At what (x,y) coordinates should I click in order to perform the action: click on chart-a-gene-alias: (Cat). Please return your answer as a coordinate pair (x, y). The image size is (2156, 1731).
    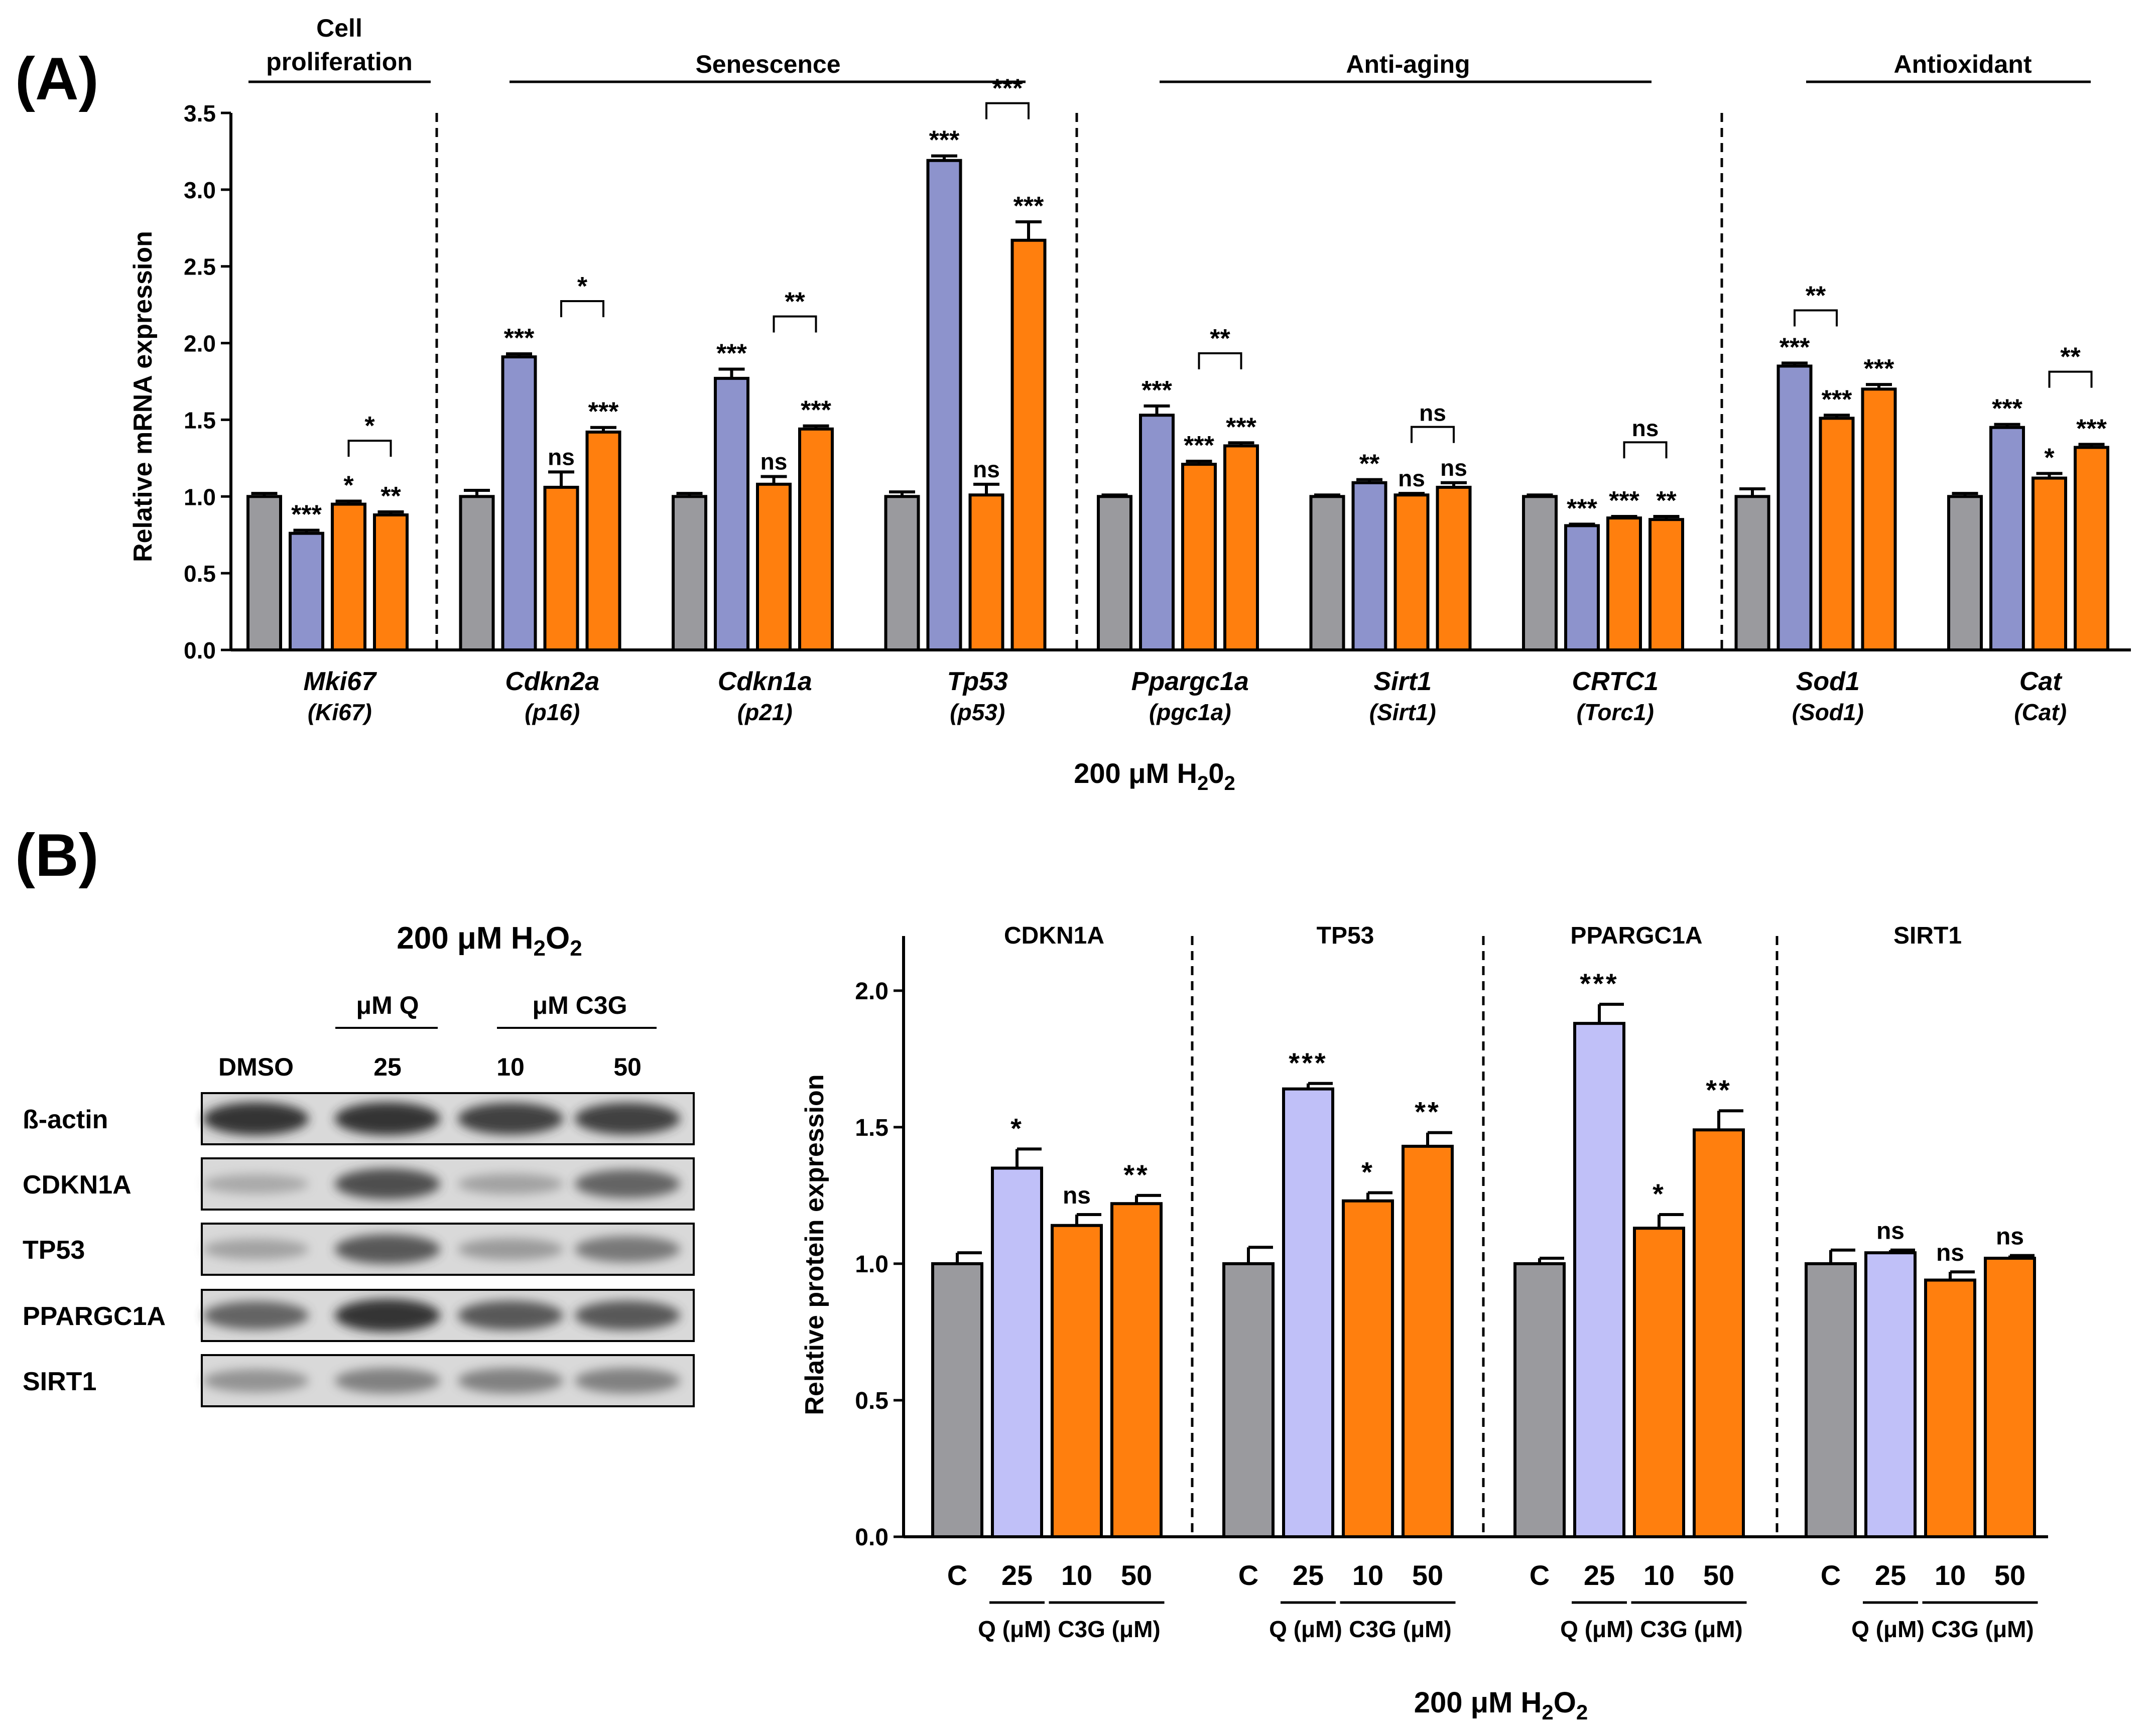
    Looking at the image, I should click on (2041, 712).